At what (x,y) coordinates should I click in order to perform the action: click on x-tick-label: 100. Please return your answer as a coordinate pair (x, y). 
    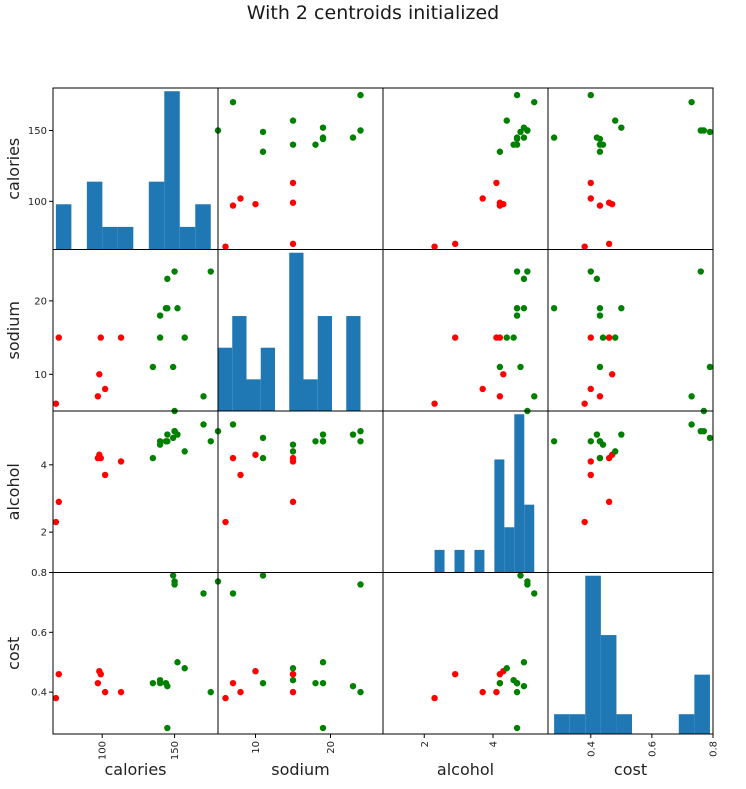
    Looking at the image, I should click on (103, 750).